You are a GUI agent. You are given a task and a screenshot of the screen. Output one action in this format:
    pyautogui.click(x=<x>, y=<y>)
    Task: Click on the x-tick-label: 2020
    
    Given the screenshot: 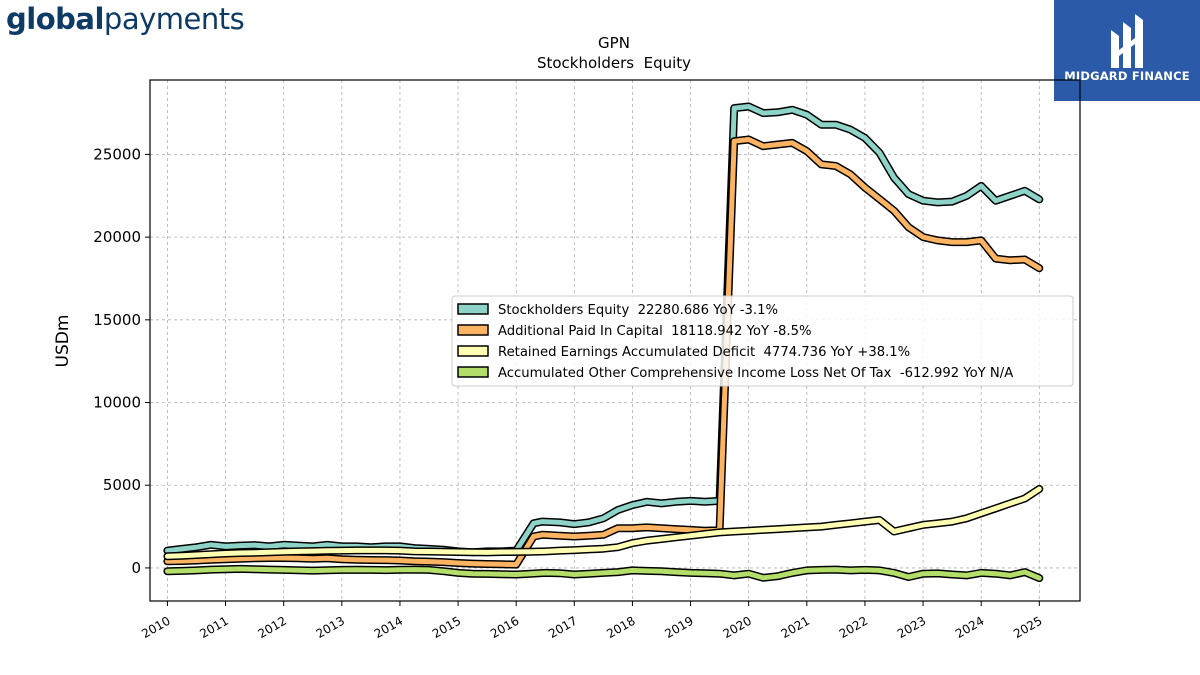 What is the action you would take?
    pyautogui.click(x=737, y=627)
    